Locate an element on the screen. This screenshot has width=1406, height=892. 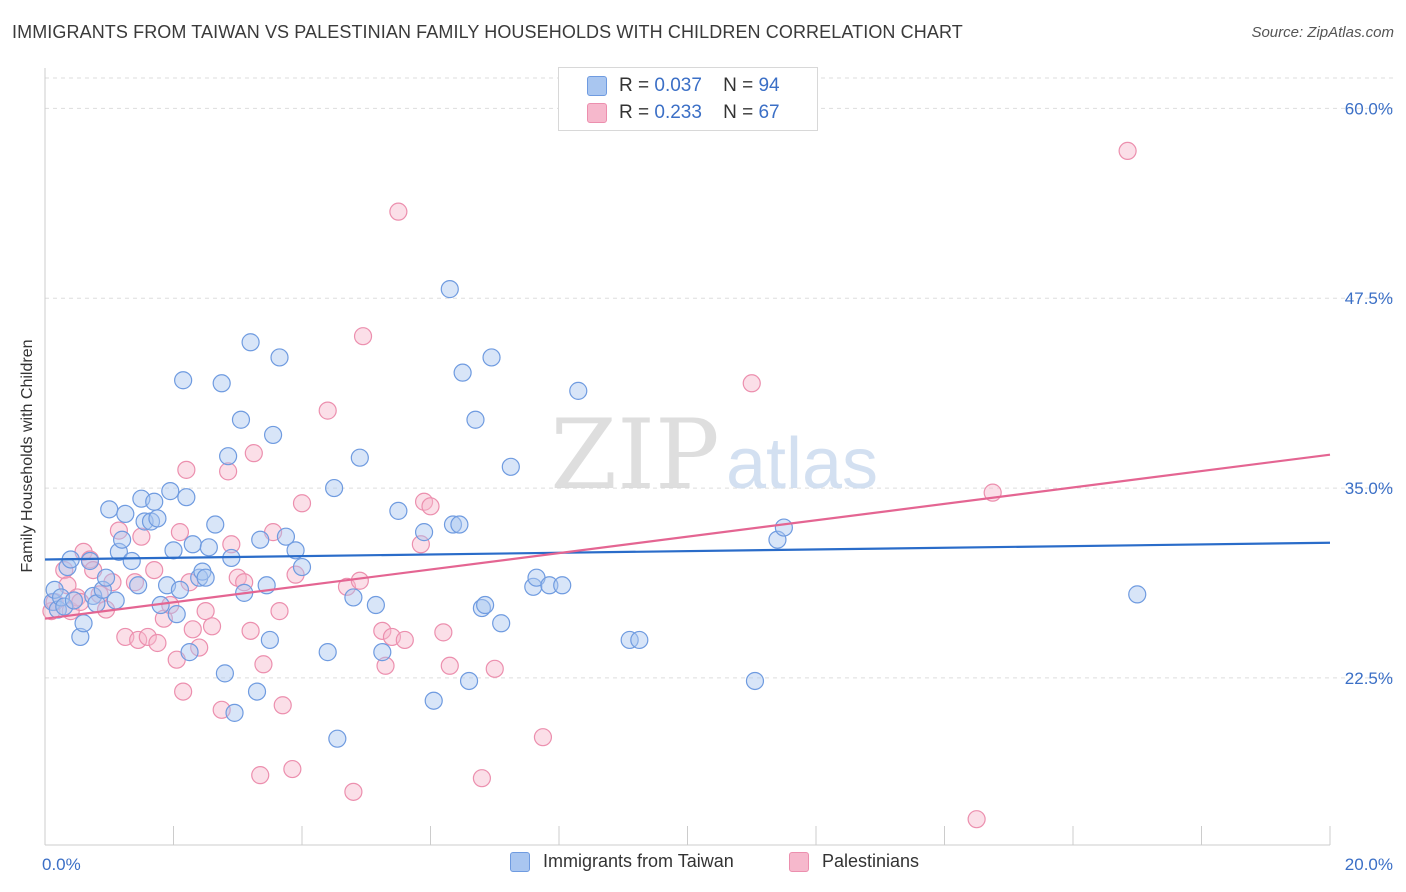
taiwan-legend-label: Immigrants from Taiwan is located at coordinates (638, 861).